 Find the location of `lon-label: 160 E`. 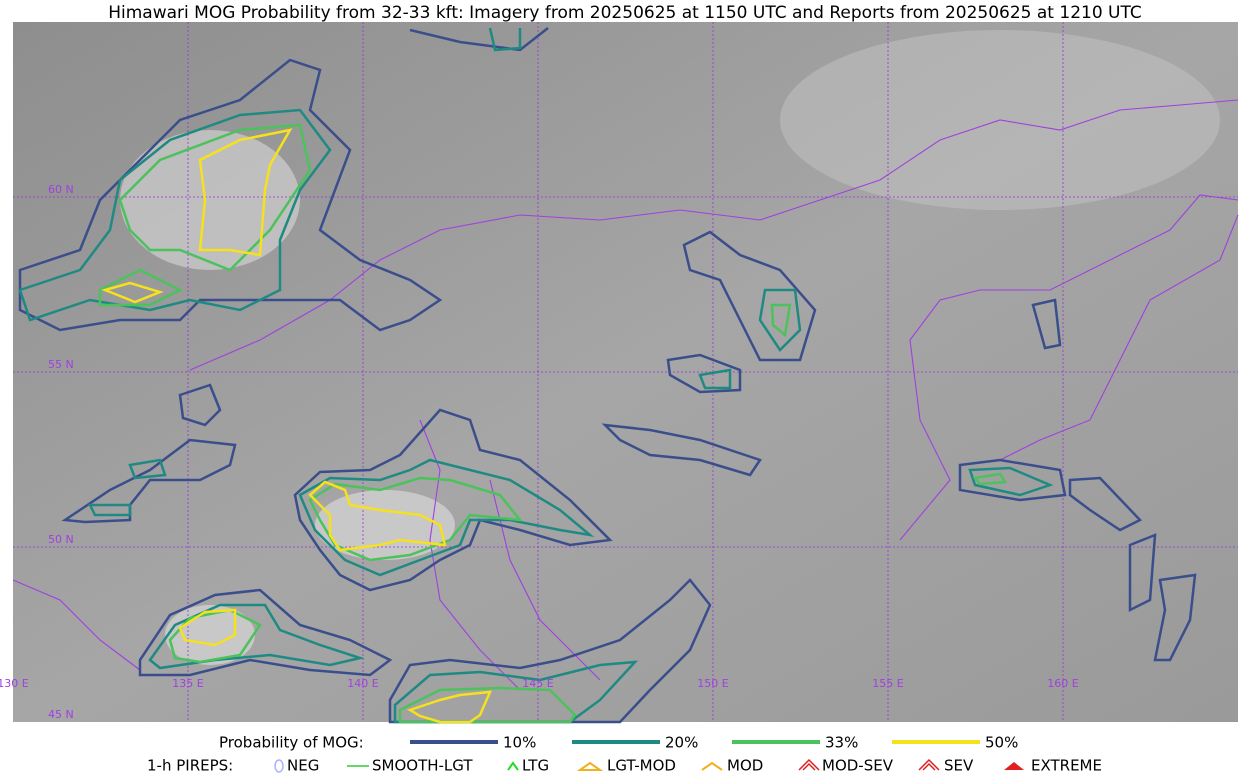

lon-label: 160 E is located at coordinates (1062, 683).